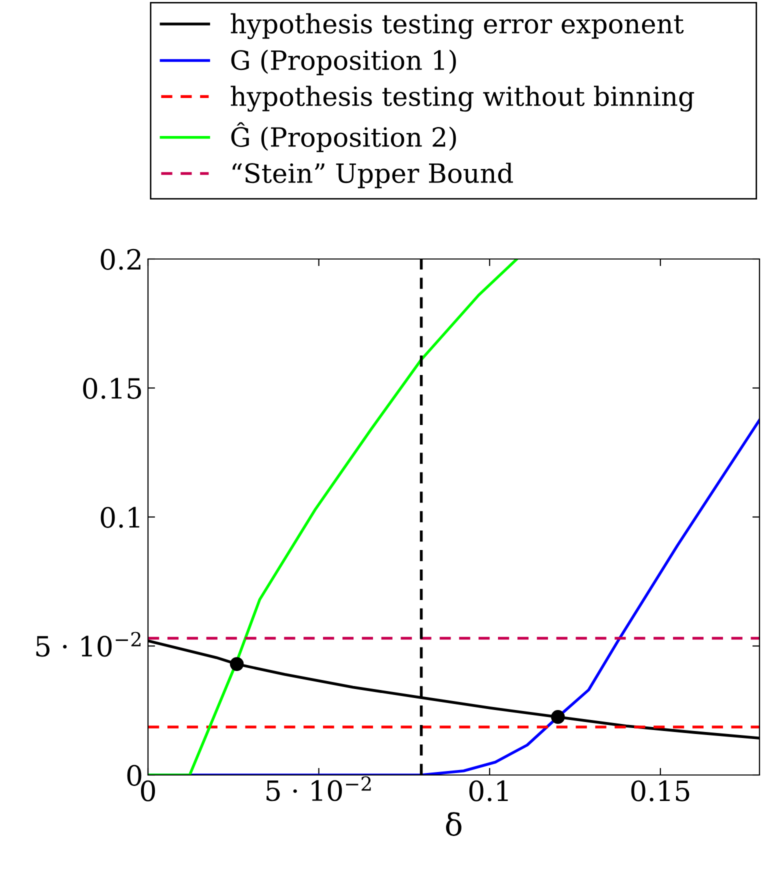 The width and height of the screenshot is (761, 871). Describe the element at coordinates (134, 775) in the screenshot. I see `y-tick-label: 0` at that location.